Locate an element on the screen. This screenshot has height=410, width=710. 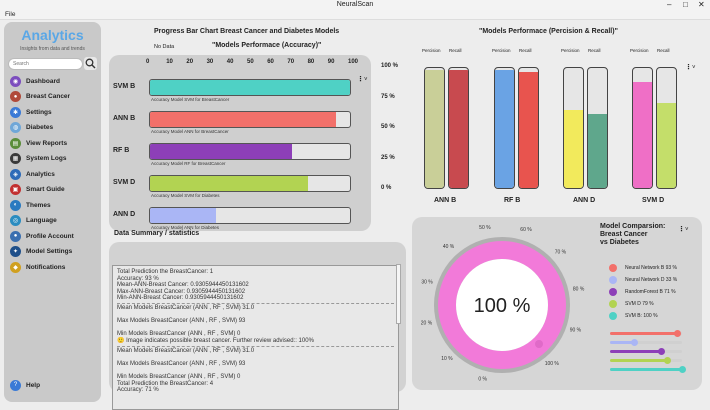
donut-tick-label: 20 % is located at coordinates (427, 323).